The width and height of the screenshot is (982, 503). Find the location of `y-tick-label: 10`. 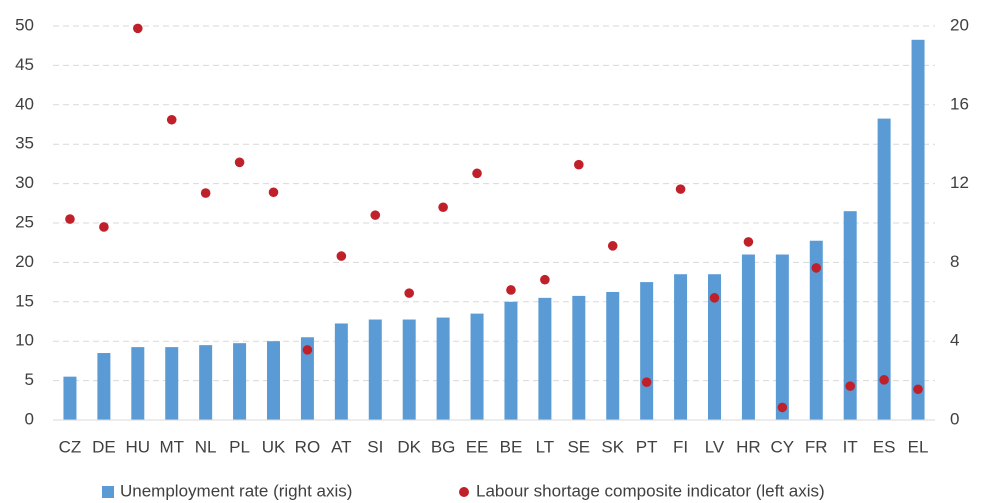

y-tick-label: 10 is located at coordinates (24, 340).